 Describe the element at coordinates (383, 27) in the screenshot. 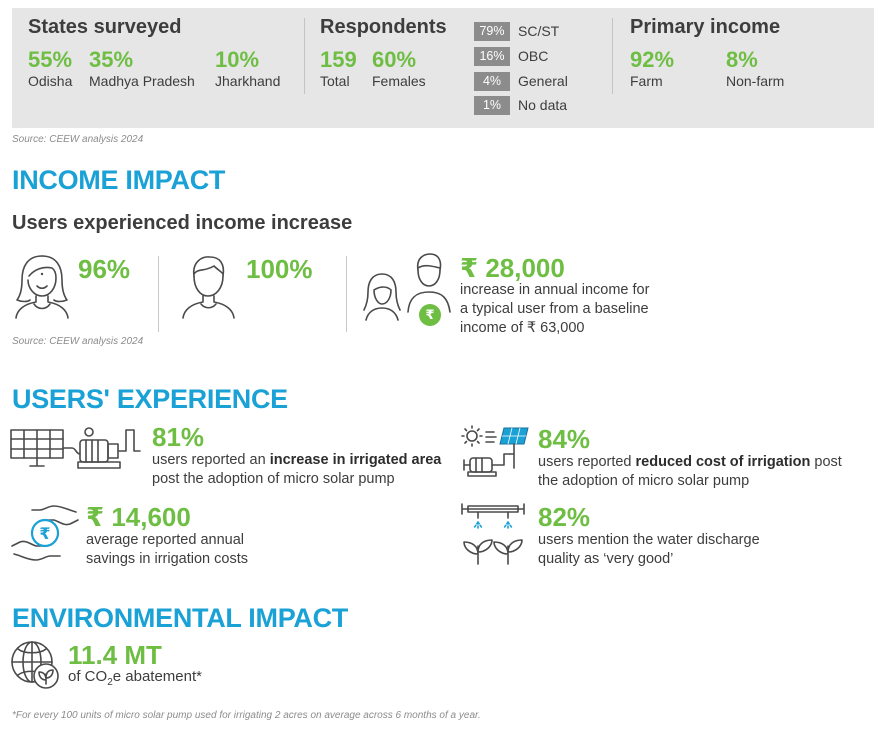

I see `respondents-heading: Respondents` at that location.